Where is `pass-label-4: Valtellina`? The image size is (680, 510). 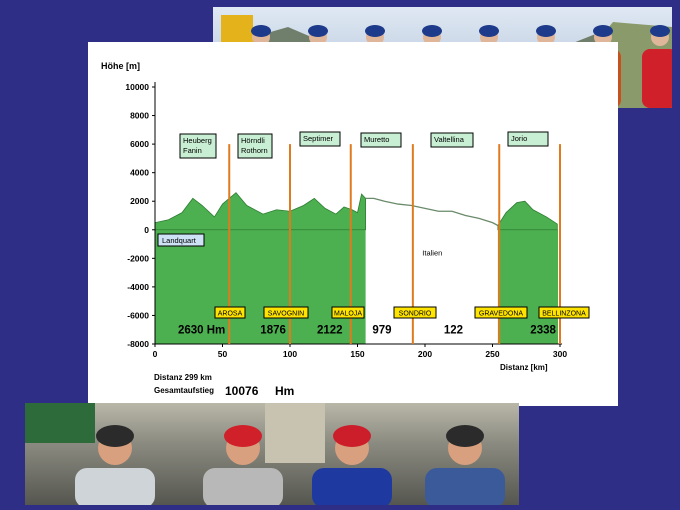 pass-label-4: Valtellina is located at coordinates (449, 139).